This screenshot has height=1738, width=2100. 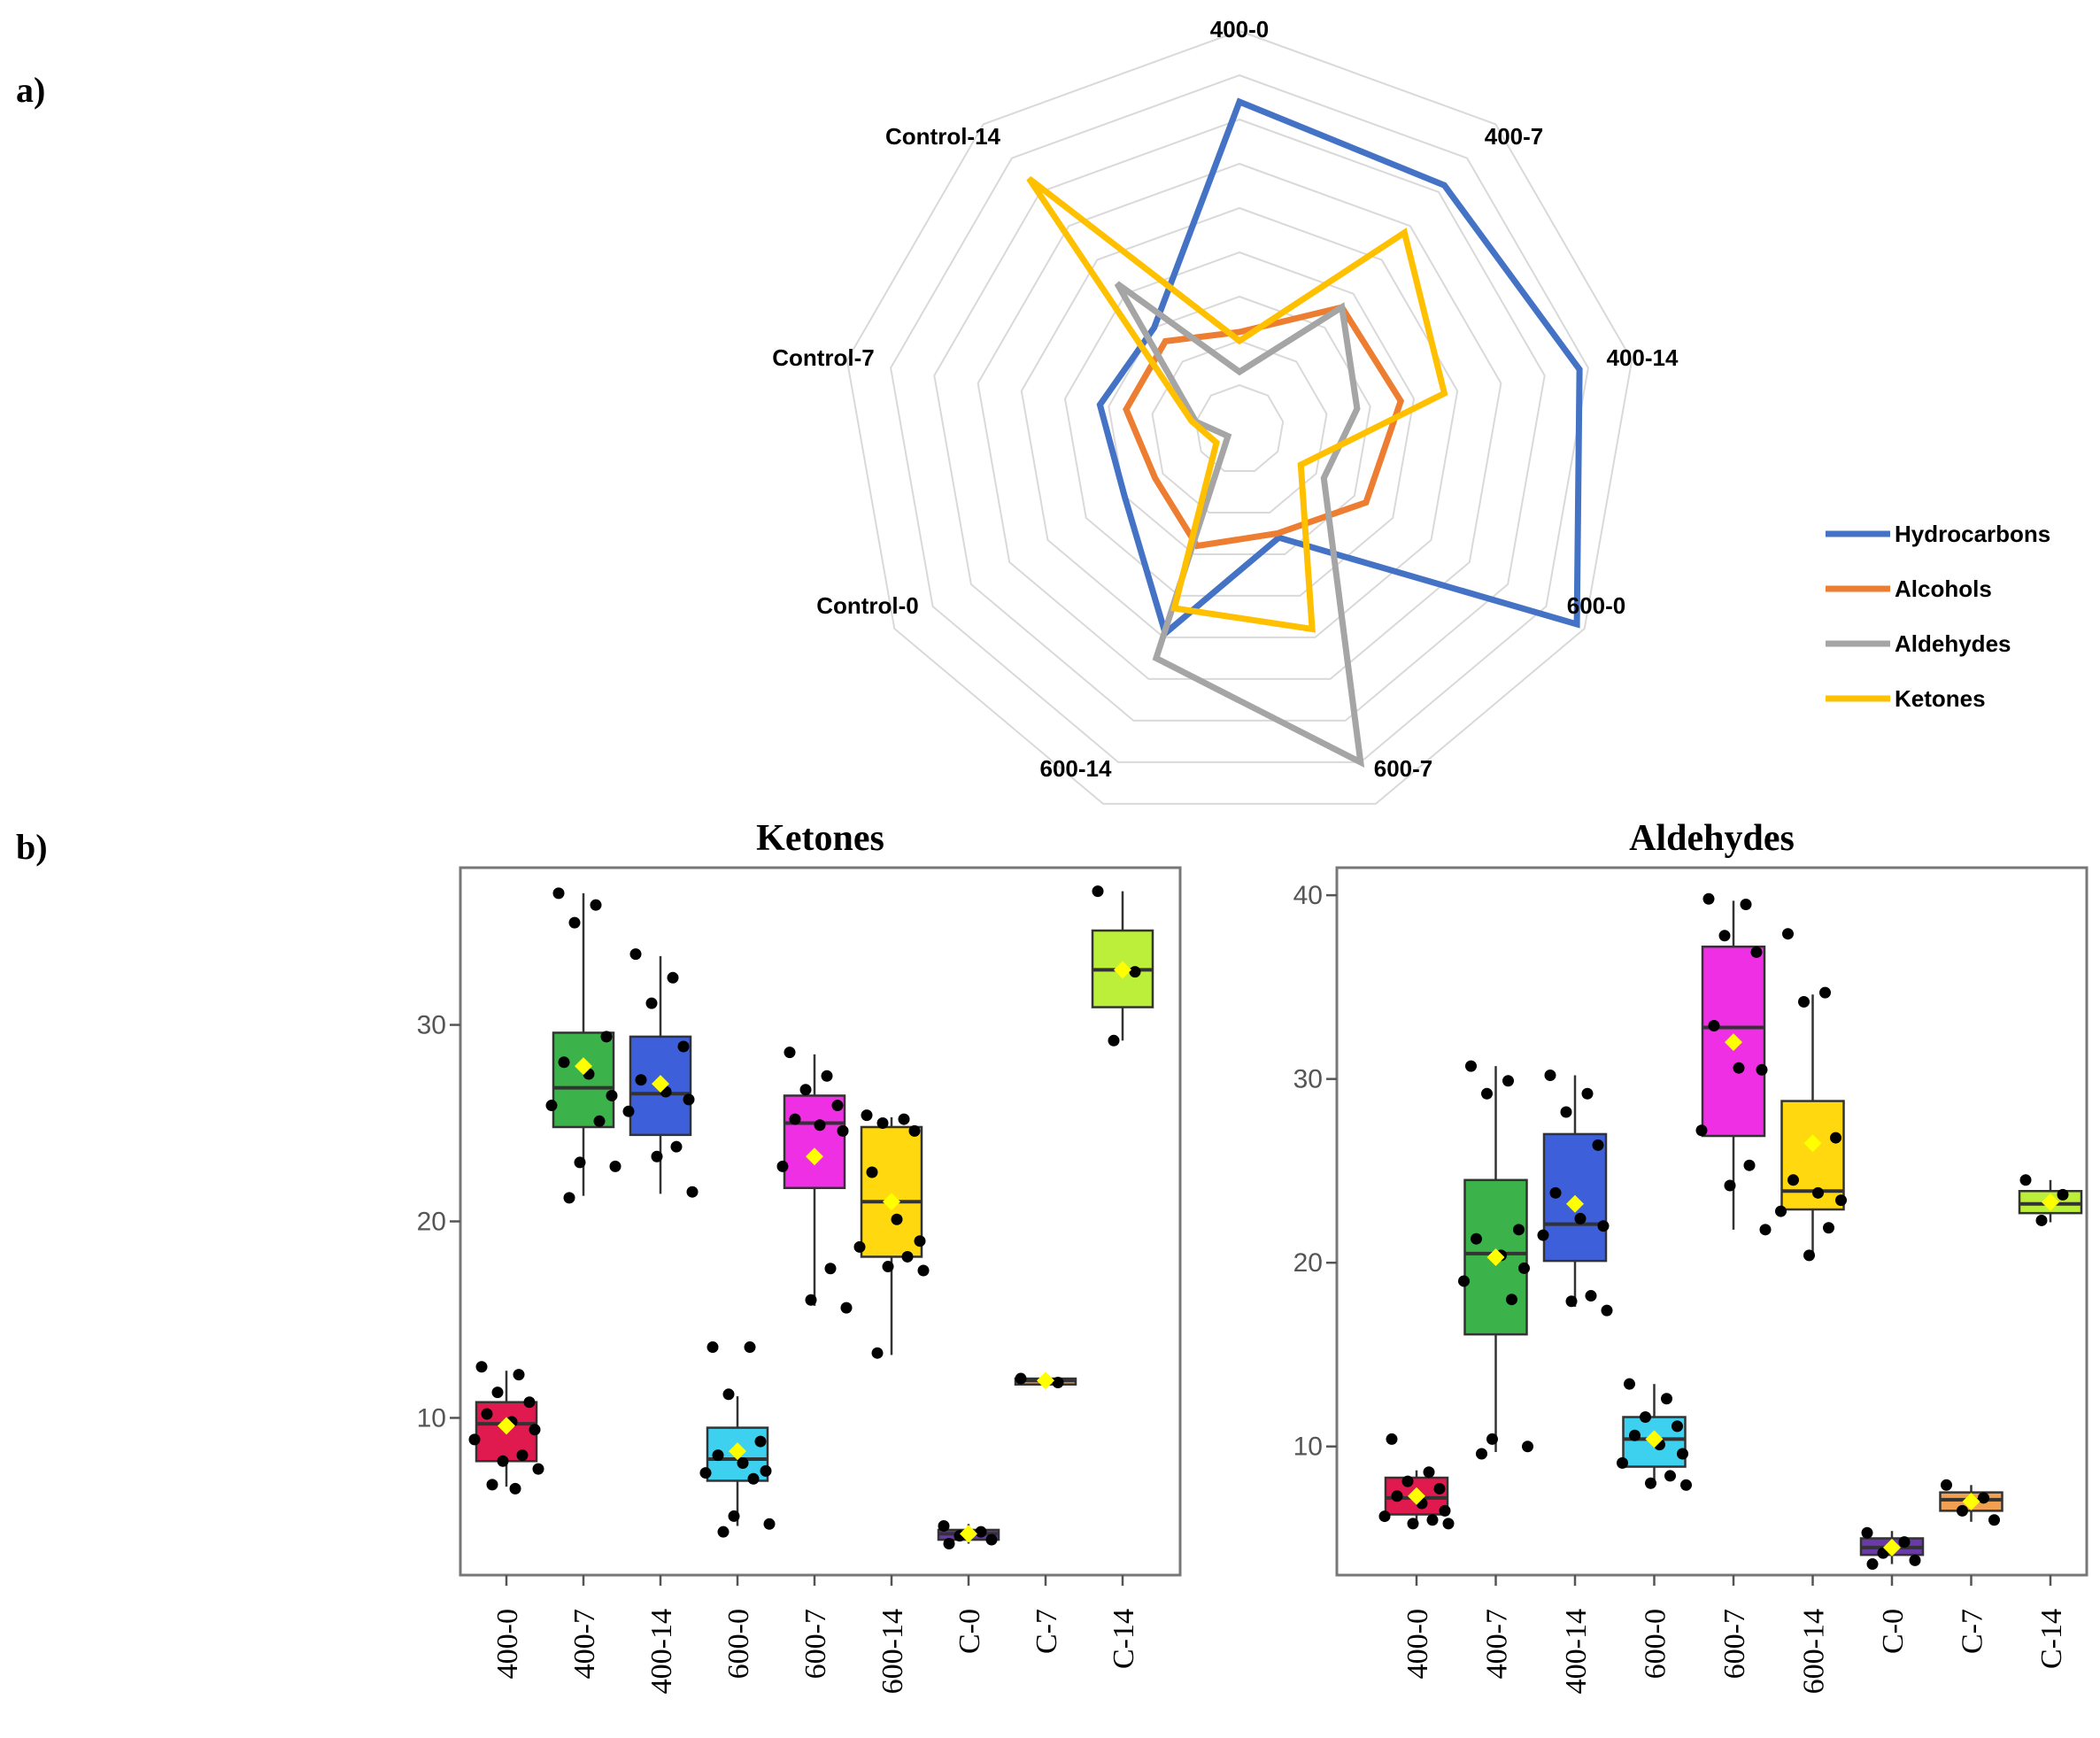 I want to click on x-tick-label-c-7: C-7, so click(x=1047, y=1631).